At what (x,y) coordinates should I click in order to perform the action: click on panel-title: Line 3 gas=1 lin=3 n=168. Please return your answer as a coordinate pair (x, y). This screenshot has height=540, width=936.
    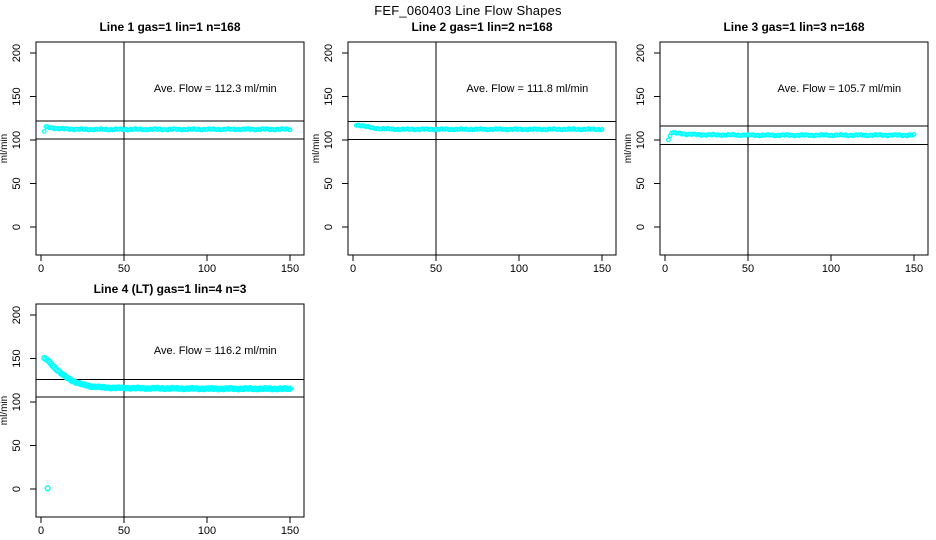
    Looking at the image, I should click on (793, 27).